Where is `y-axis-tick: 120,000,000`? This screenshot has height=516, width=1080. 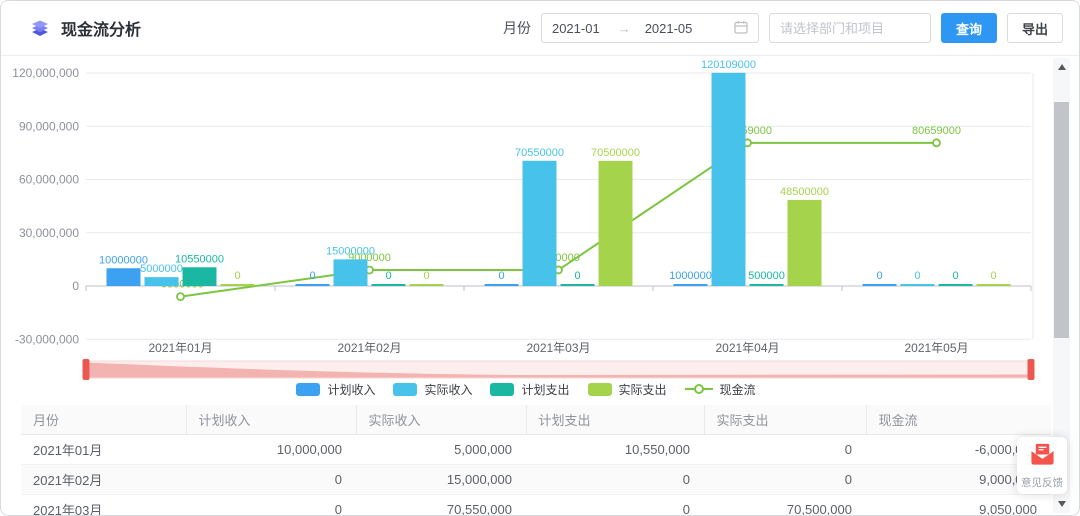 y-axis-tick: 120,000,000 is located at coordinates (45, 73).